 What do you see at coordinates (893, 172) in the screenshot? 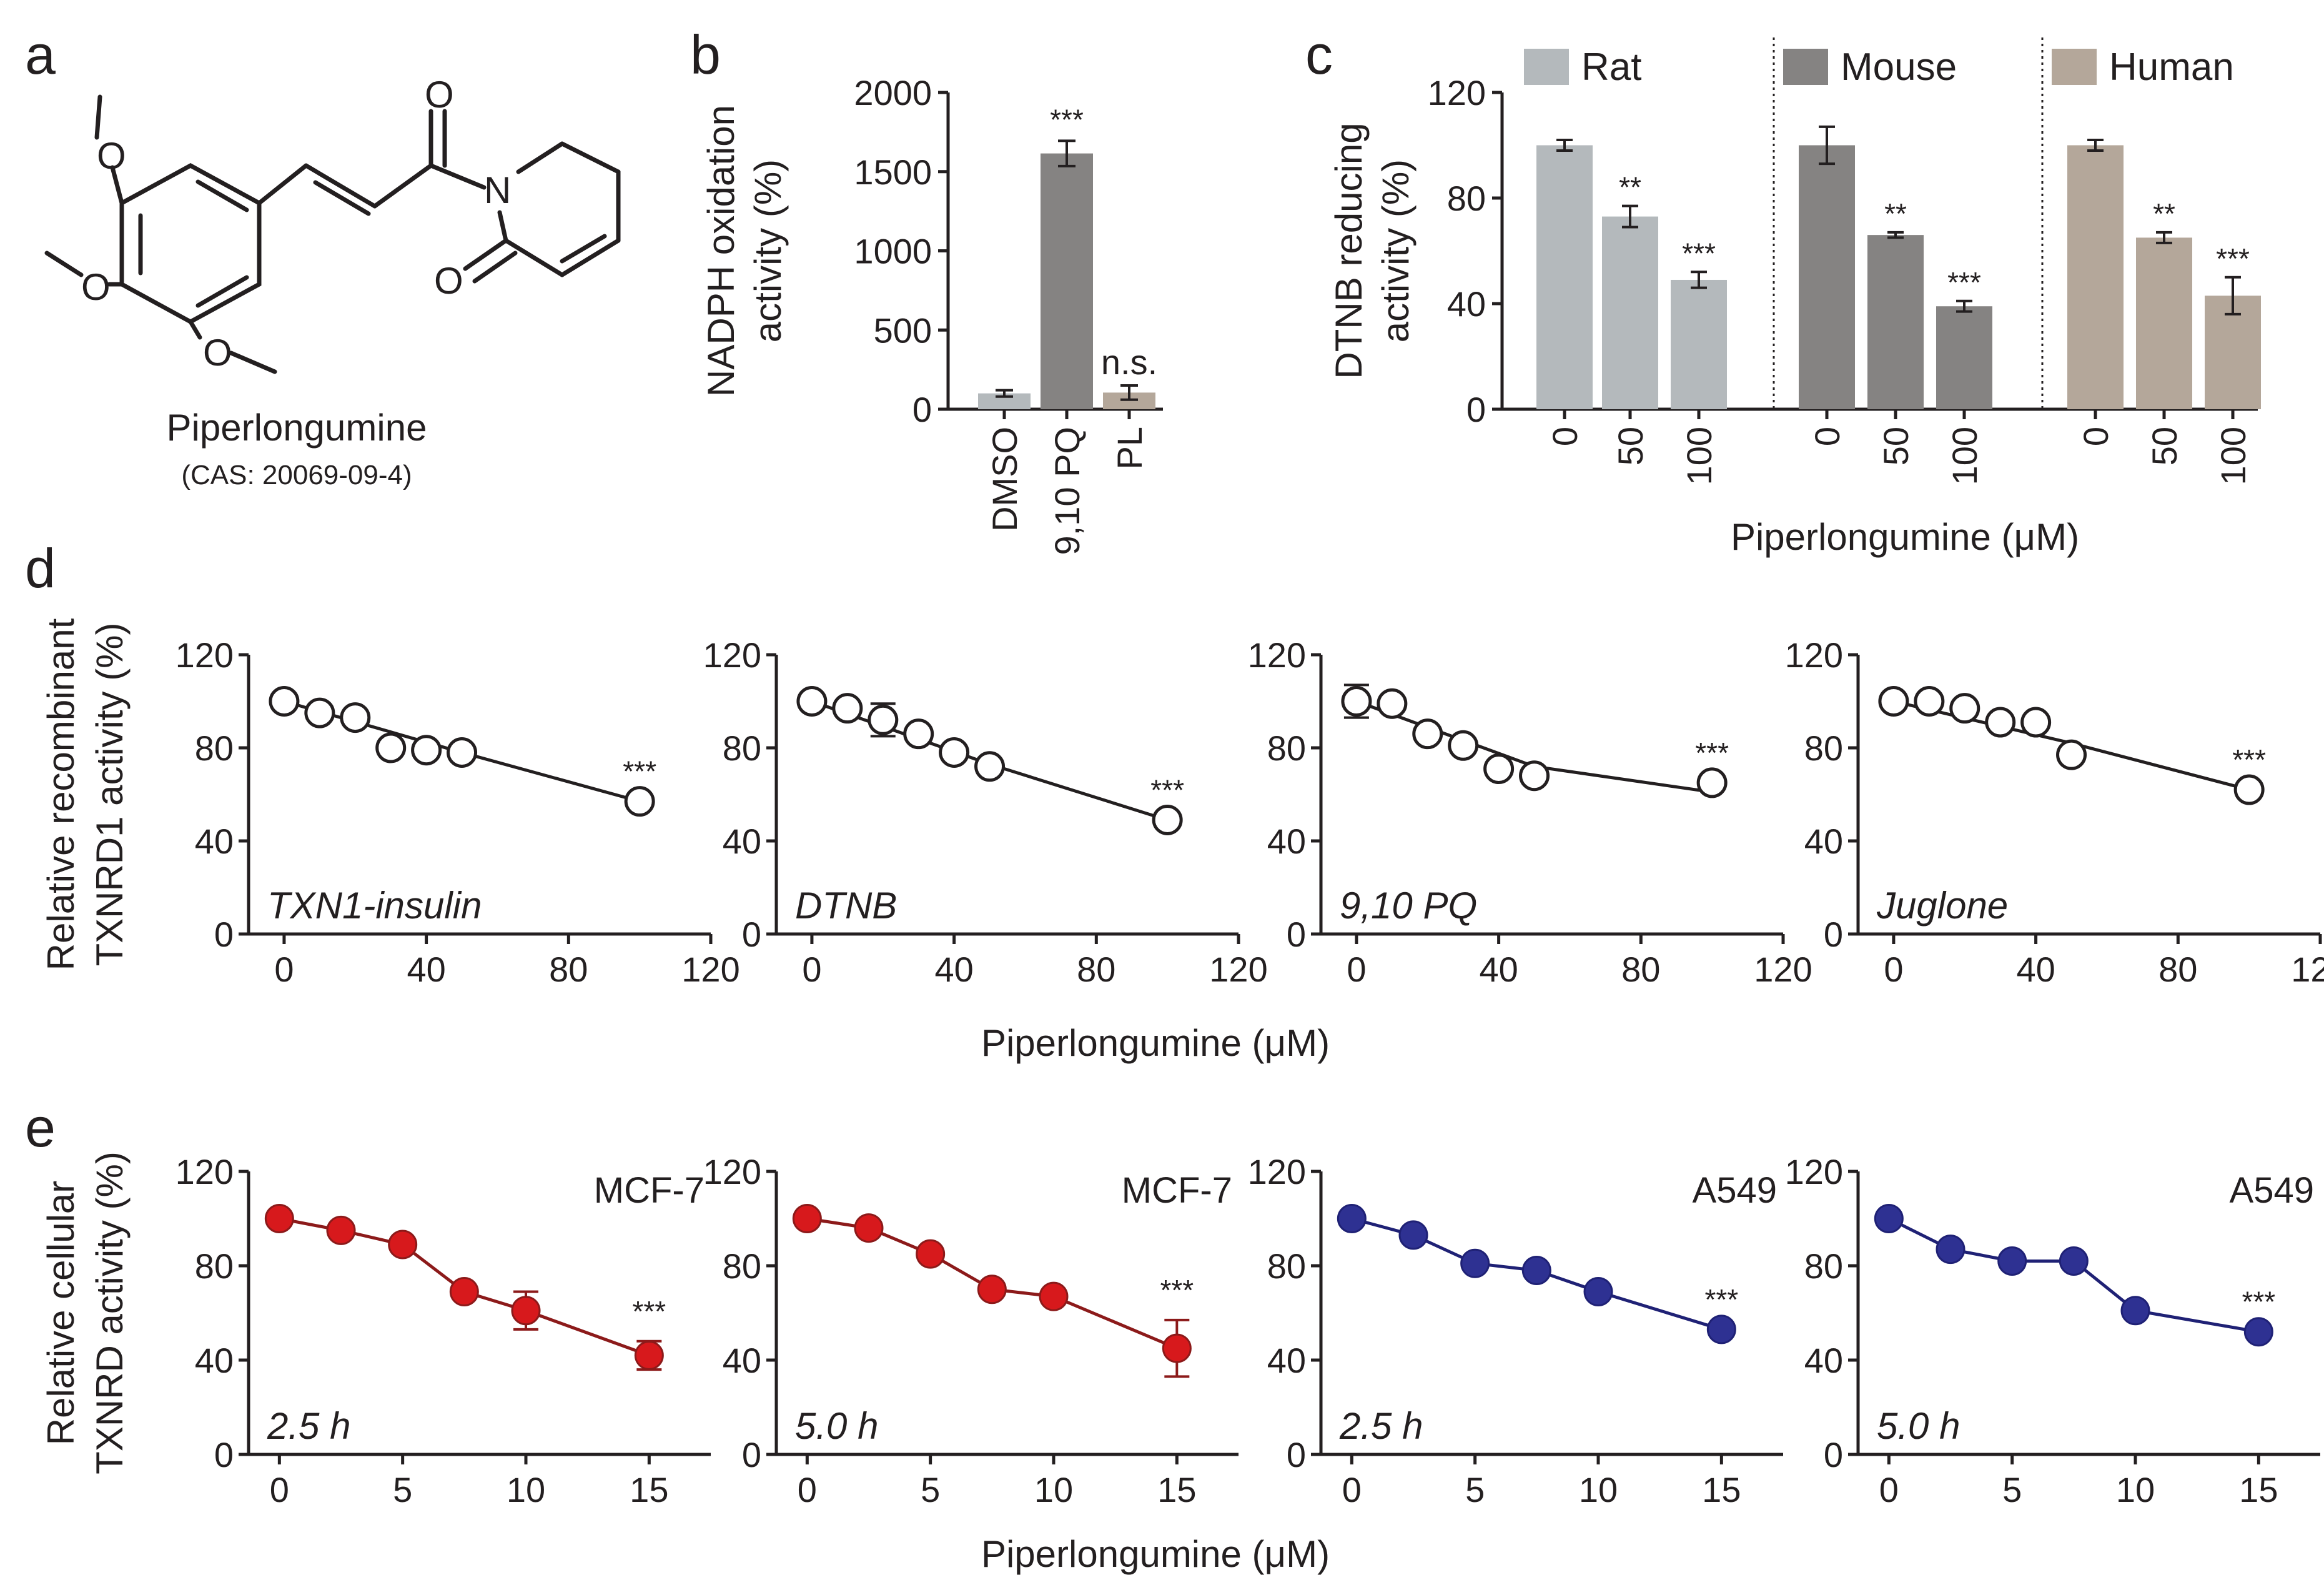
I see `b-y-tick-label: 1500` at bounding box center [893, 172].